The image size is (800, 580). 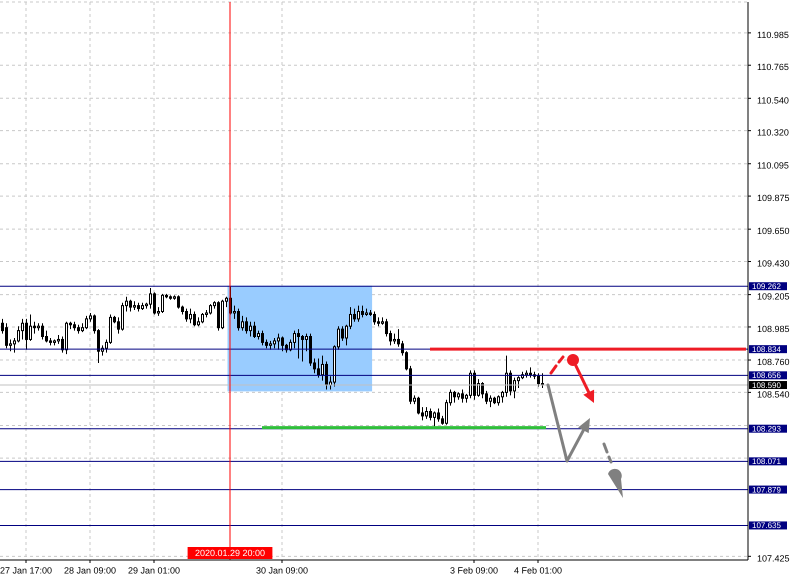 I want to click on y-tick-label: 108.760, so click(x=773, y=361).